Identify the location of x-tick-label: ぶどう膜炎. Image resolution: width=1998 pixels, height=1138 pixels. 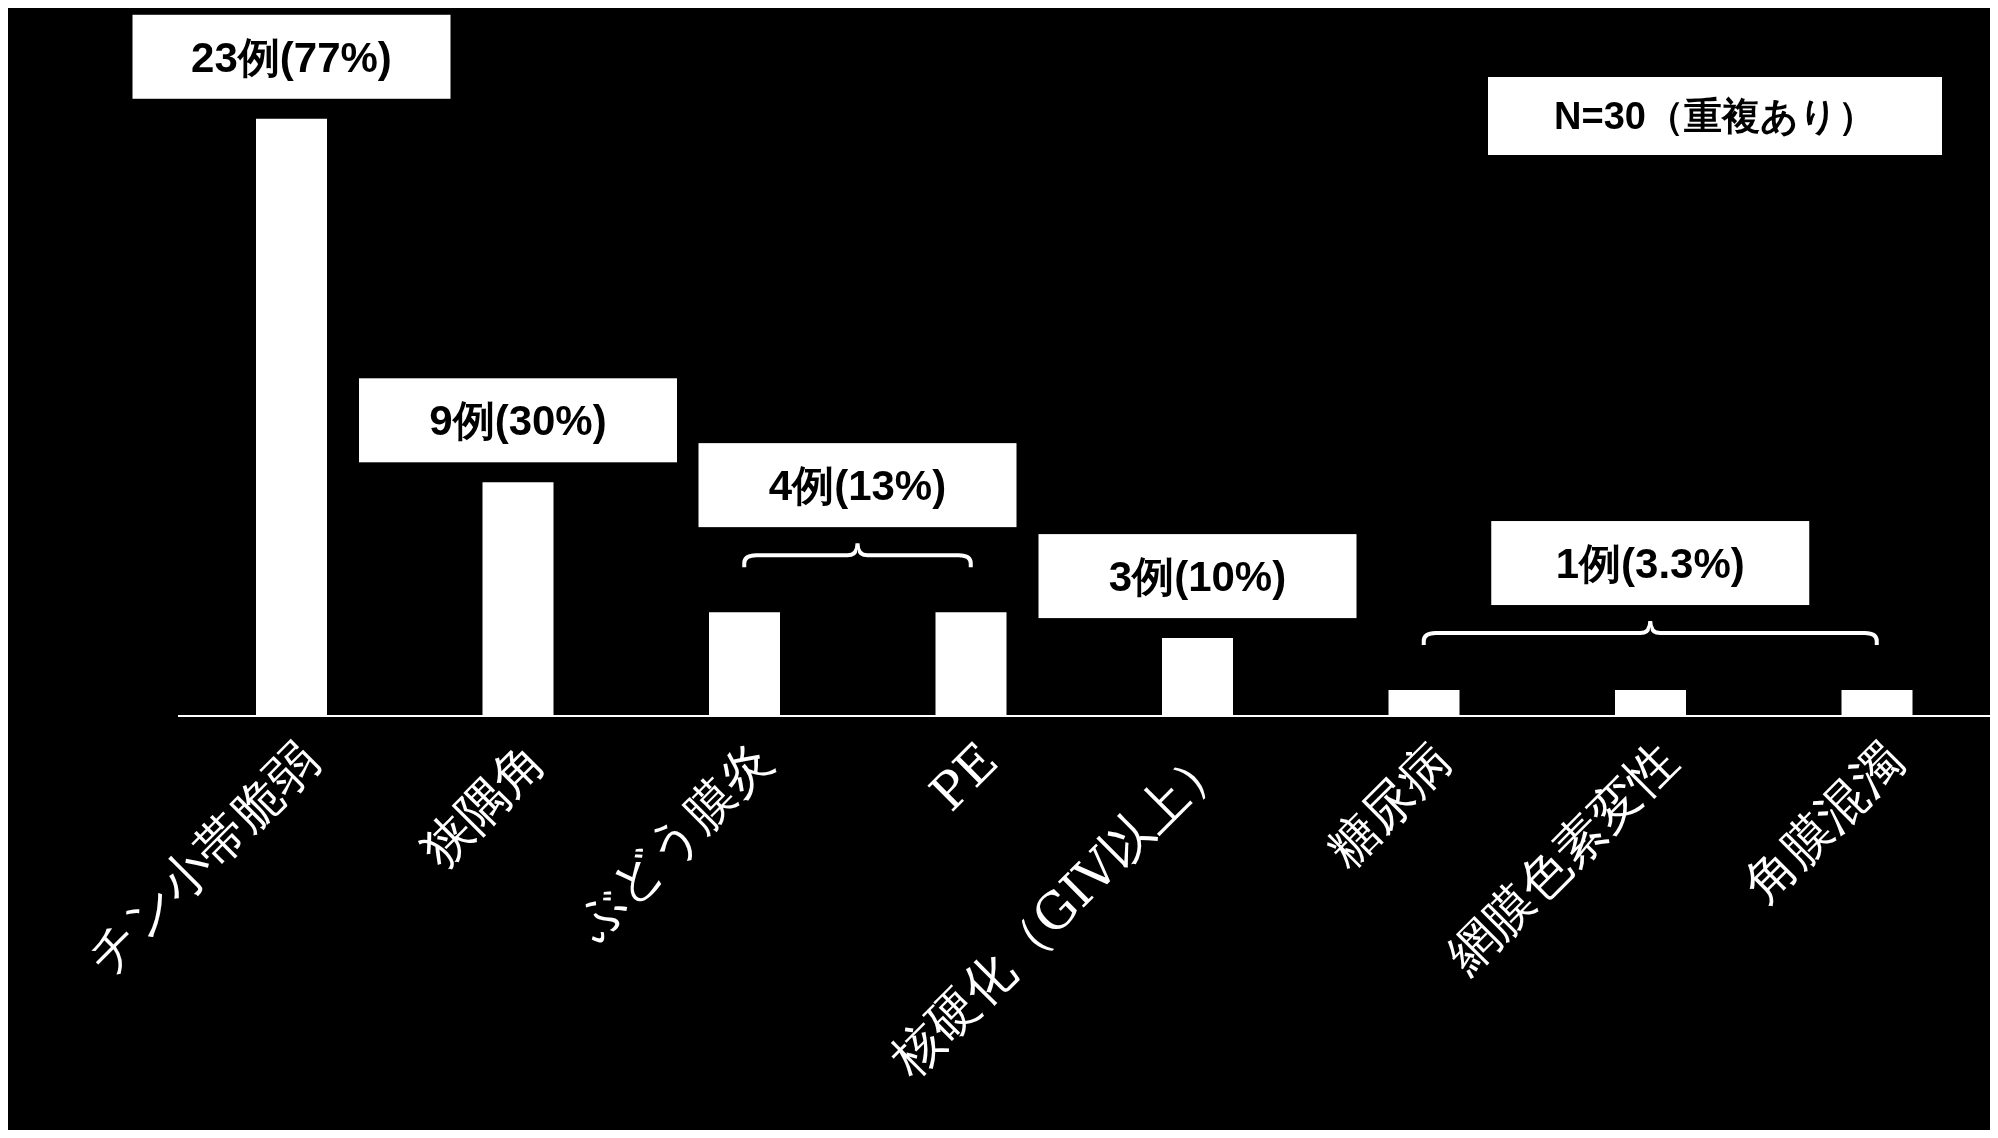
(672, 841).